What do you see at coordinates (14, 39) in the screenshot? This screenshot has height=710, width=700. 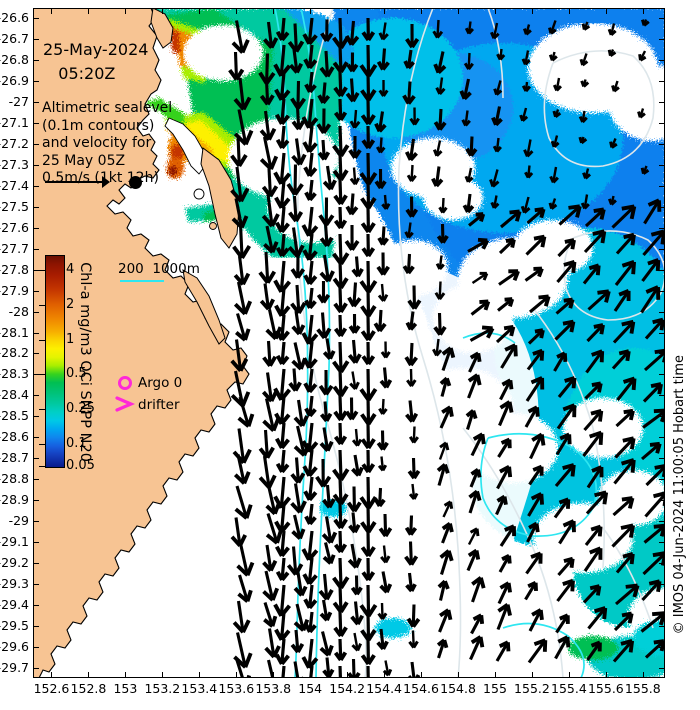 I see `y-axis-tick-label: -26.7` at bounding box center [14, 39].